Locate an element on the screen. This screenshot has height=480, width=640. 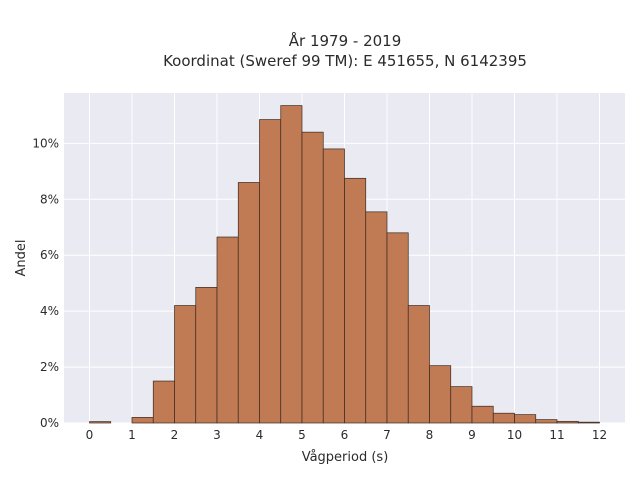
x-tick-label: 6 is located at coordinates (345, 435).